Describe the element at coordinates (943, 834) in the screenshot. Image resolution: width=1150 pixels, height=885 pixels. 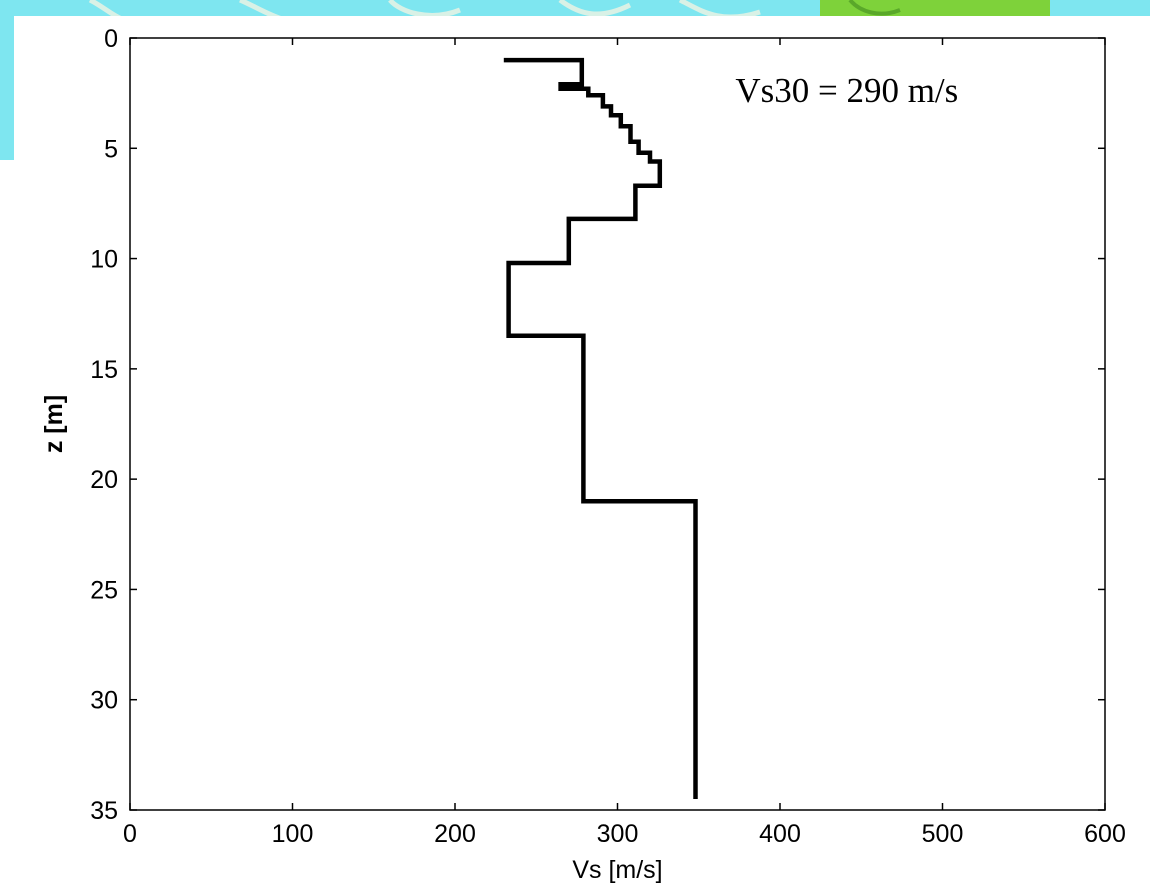
I see `x-tick-label: 500` at that location.